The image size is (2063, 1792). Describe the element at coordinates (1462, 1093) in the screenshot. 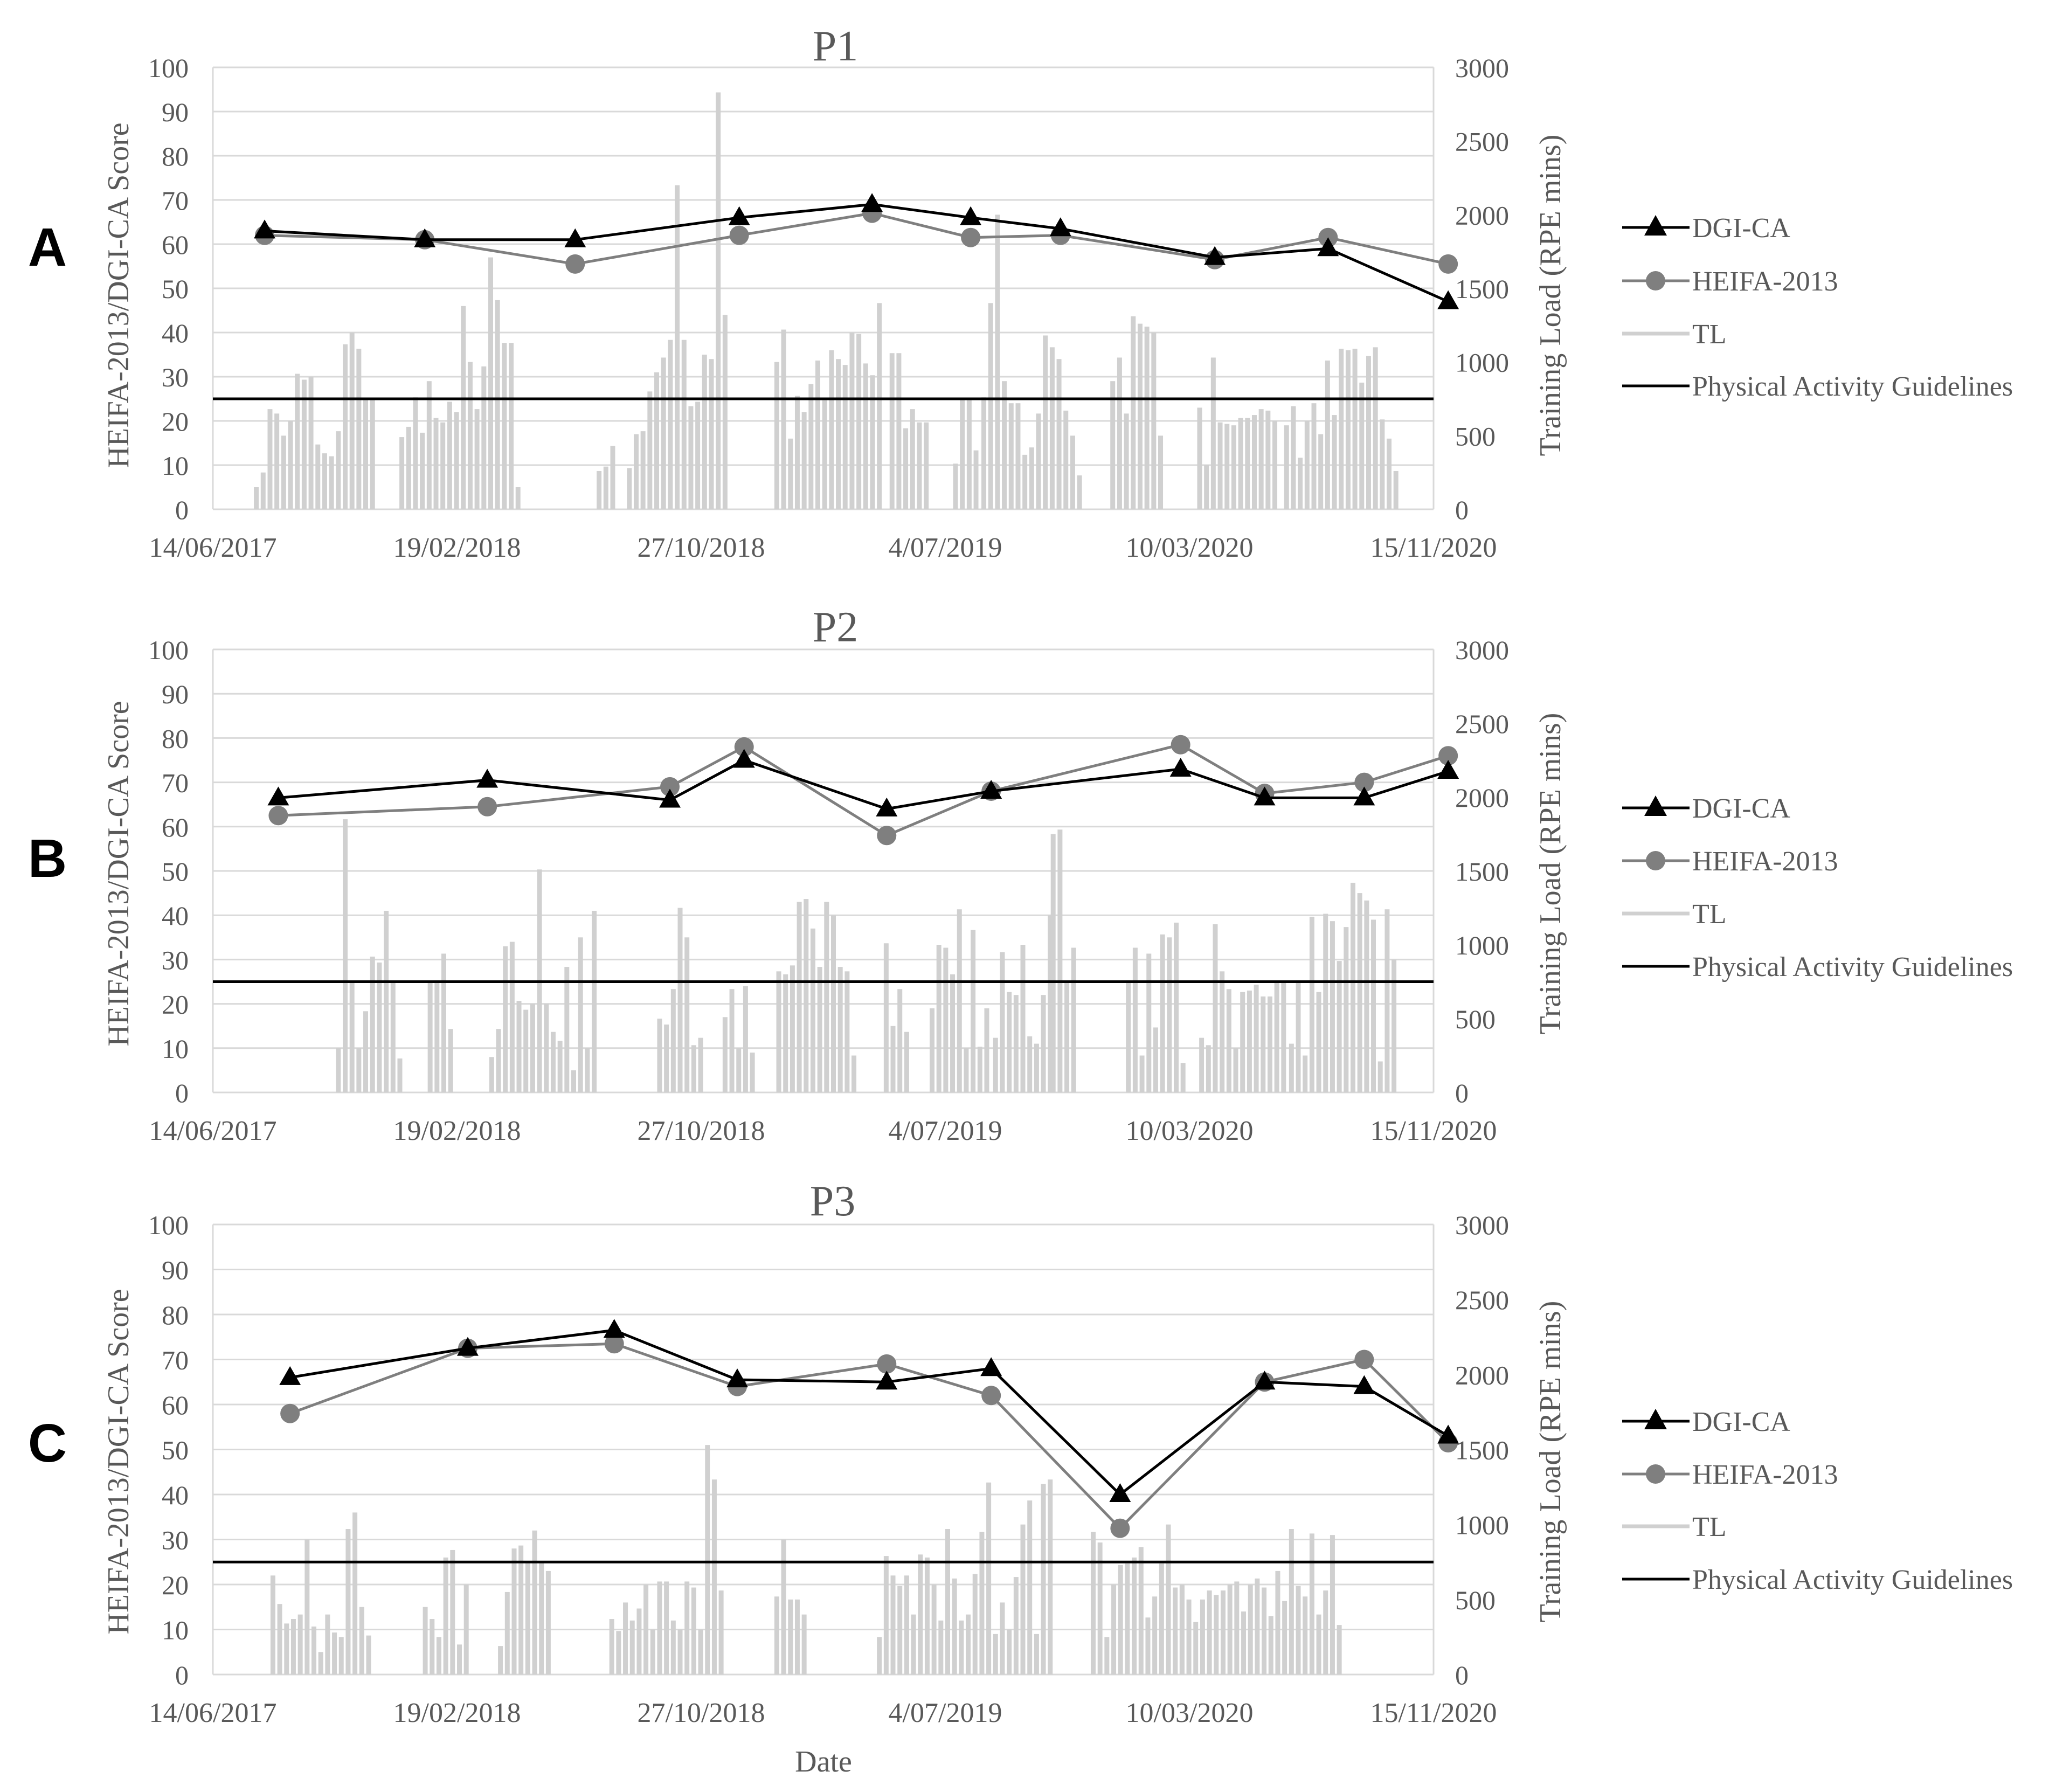

I see `y-right-tick-label: 0` at that location.